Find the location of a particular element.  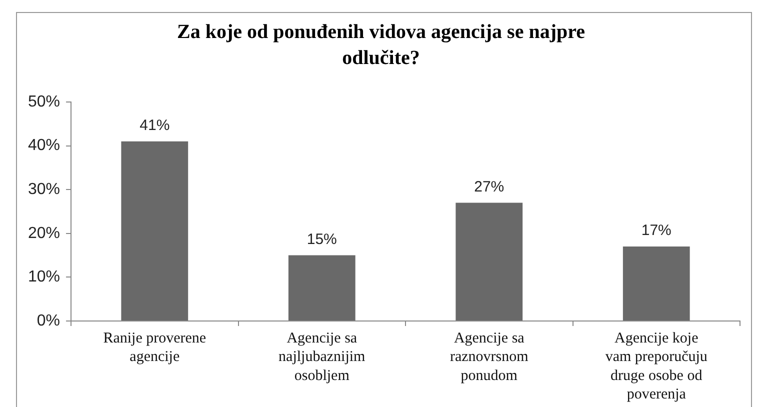

y-tick-label: 30% is located at coordinates (44, 189).